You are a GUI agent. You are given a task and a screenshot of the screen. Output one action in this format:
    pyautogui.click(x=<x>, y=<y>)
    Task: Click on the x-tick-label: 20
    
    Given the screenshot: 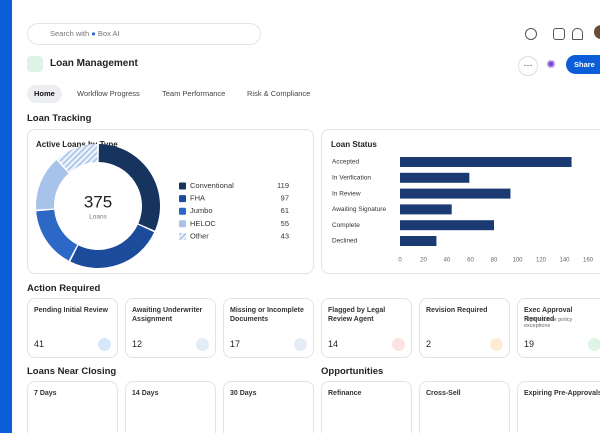 What is the action you would take?
    pyautogui.click(x=423, y=261)
    